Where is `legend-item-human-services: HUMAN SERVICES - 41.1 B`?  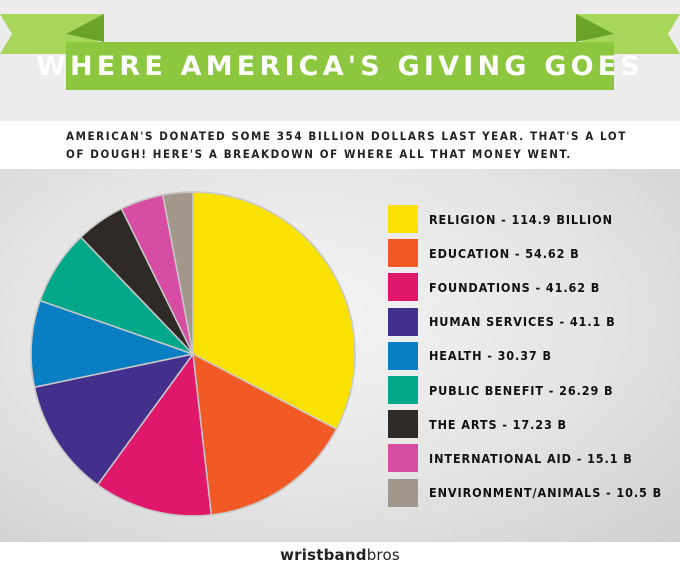 legend-item-human-services: HUMAN SERVICES - 41.1 B is located at coordinates (502, 321).